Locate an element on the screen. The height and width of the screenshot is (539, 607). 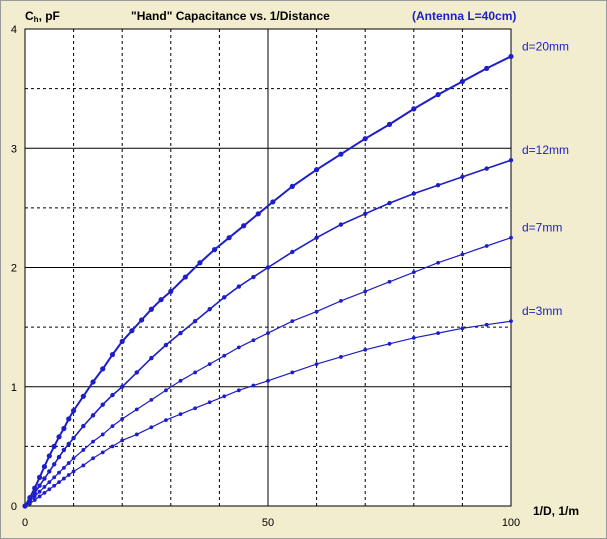
x-axis-label: 1/D, 1/m is located at coordinates (556, 511).